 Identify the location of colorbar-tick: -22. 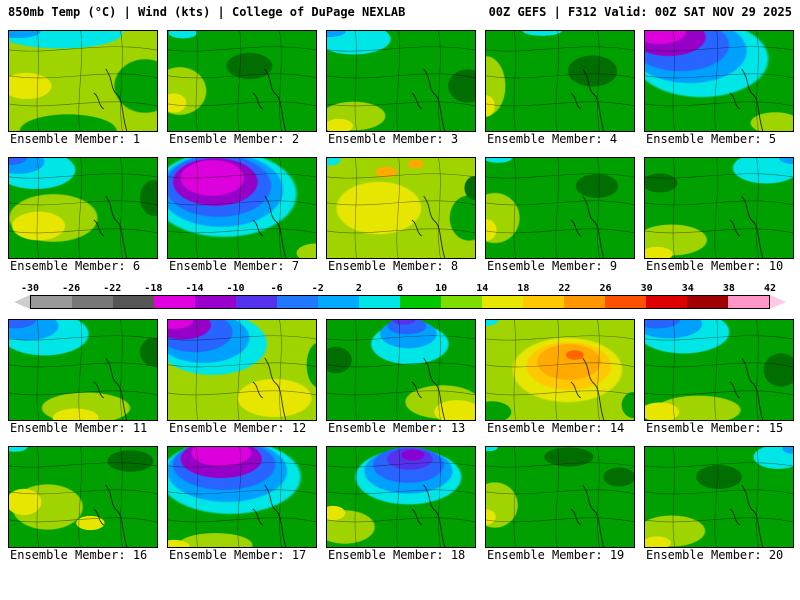
(112, 288).